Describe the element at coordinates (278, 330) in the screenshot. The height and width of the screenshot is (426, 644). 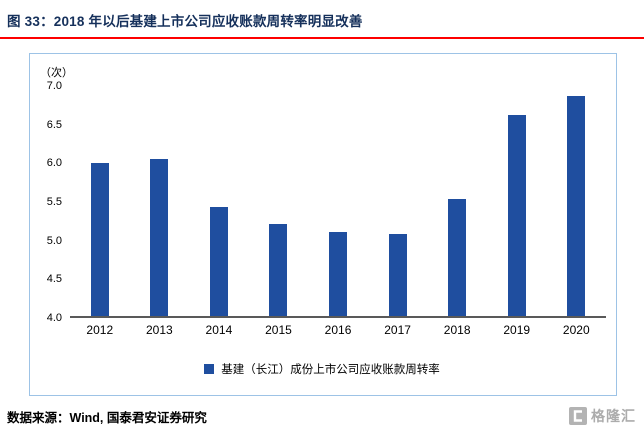
I see `x-tick-label: 2015` at that location.